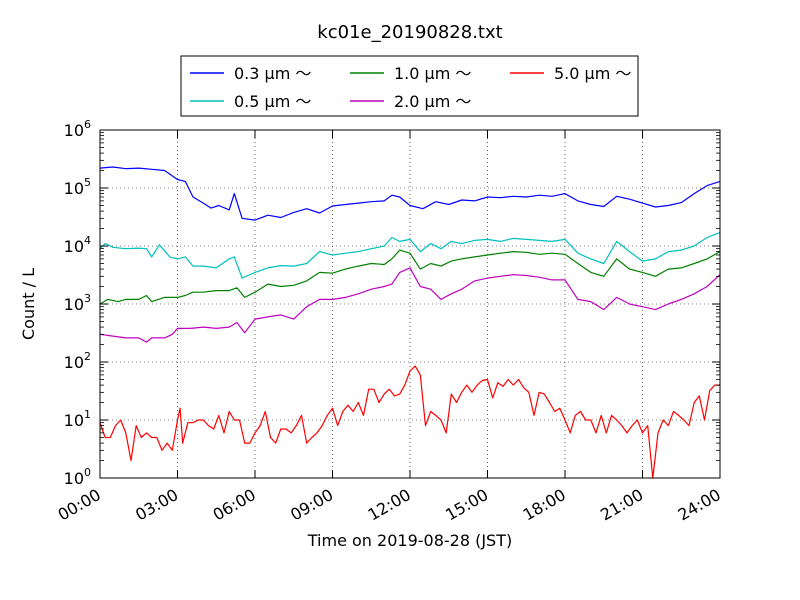 The width and height of the screenshot is (800, 600). Describe the element at coordinates (77, 419) in the screenshot. I see `y-tick-label: 10¹` at that location.